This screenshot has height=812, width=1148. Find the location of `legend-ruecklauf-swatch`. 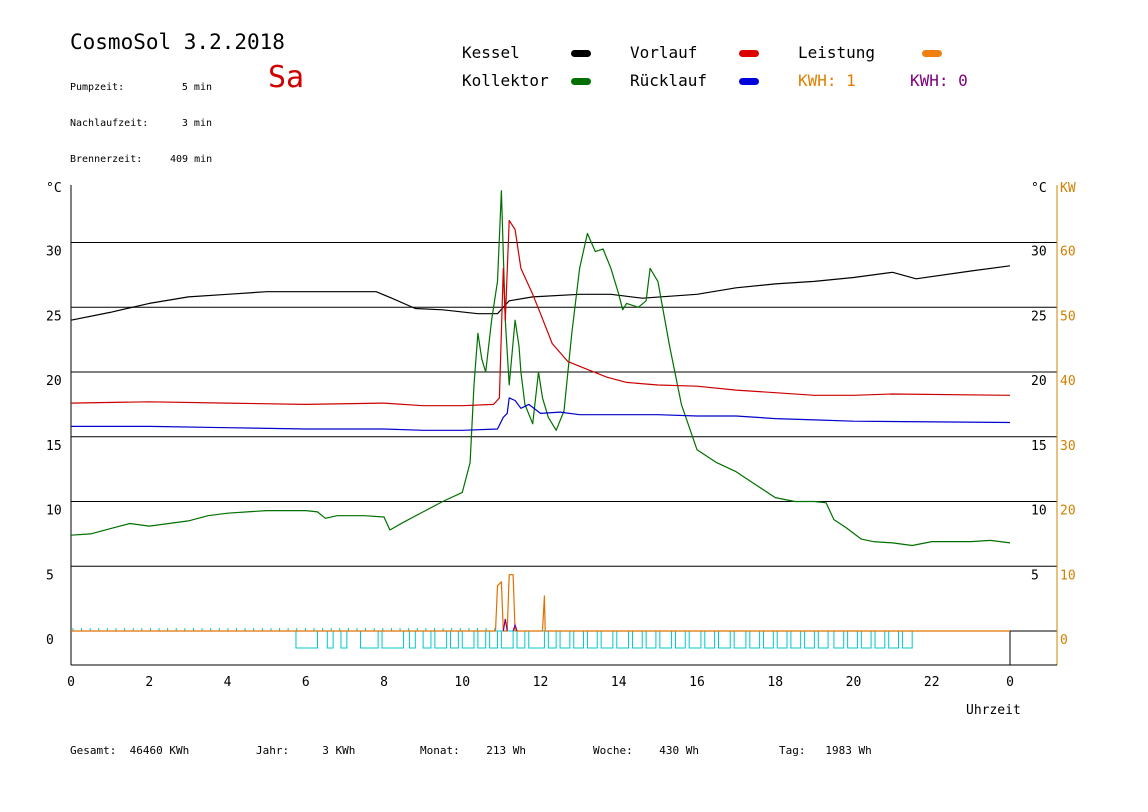

legend-ruecklauf-swatch is located at coordinates (749, 81).